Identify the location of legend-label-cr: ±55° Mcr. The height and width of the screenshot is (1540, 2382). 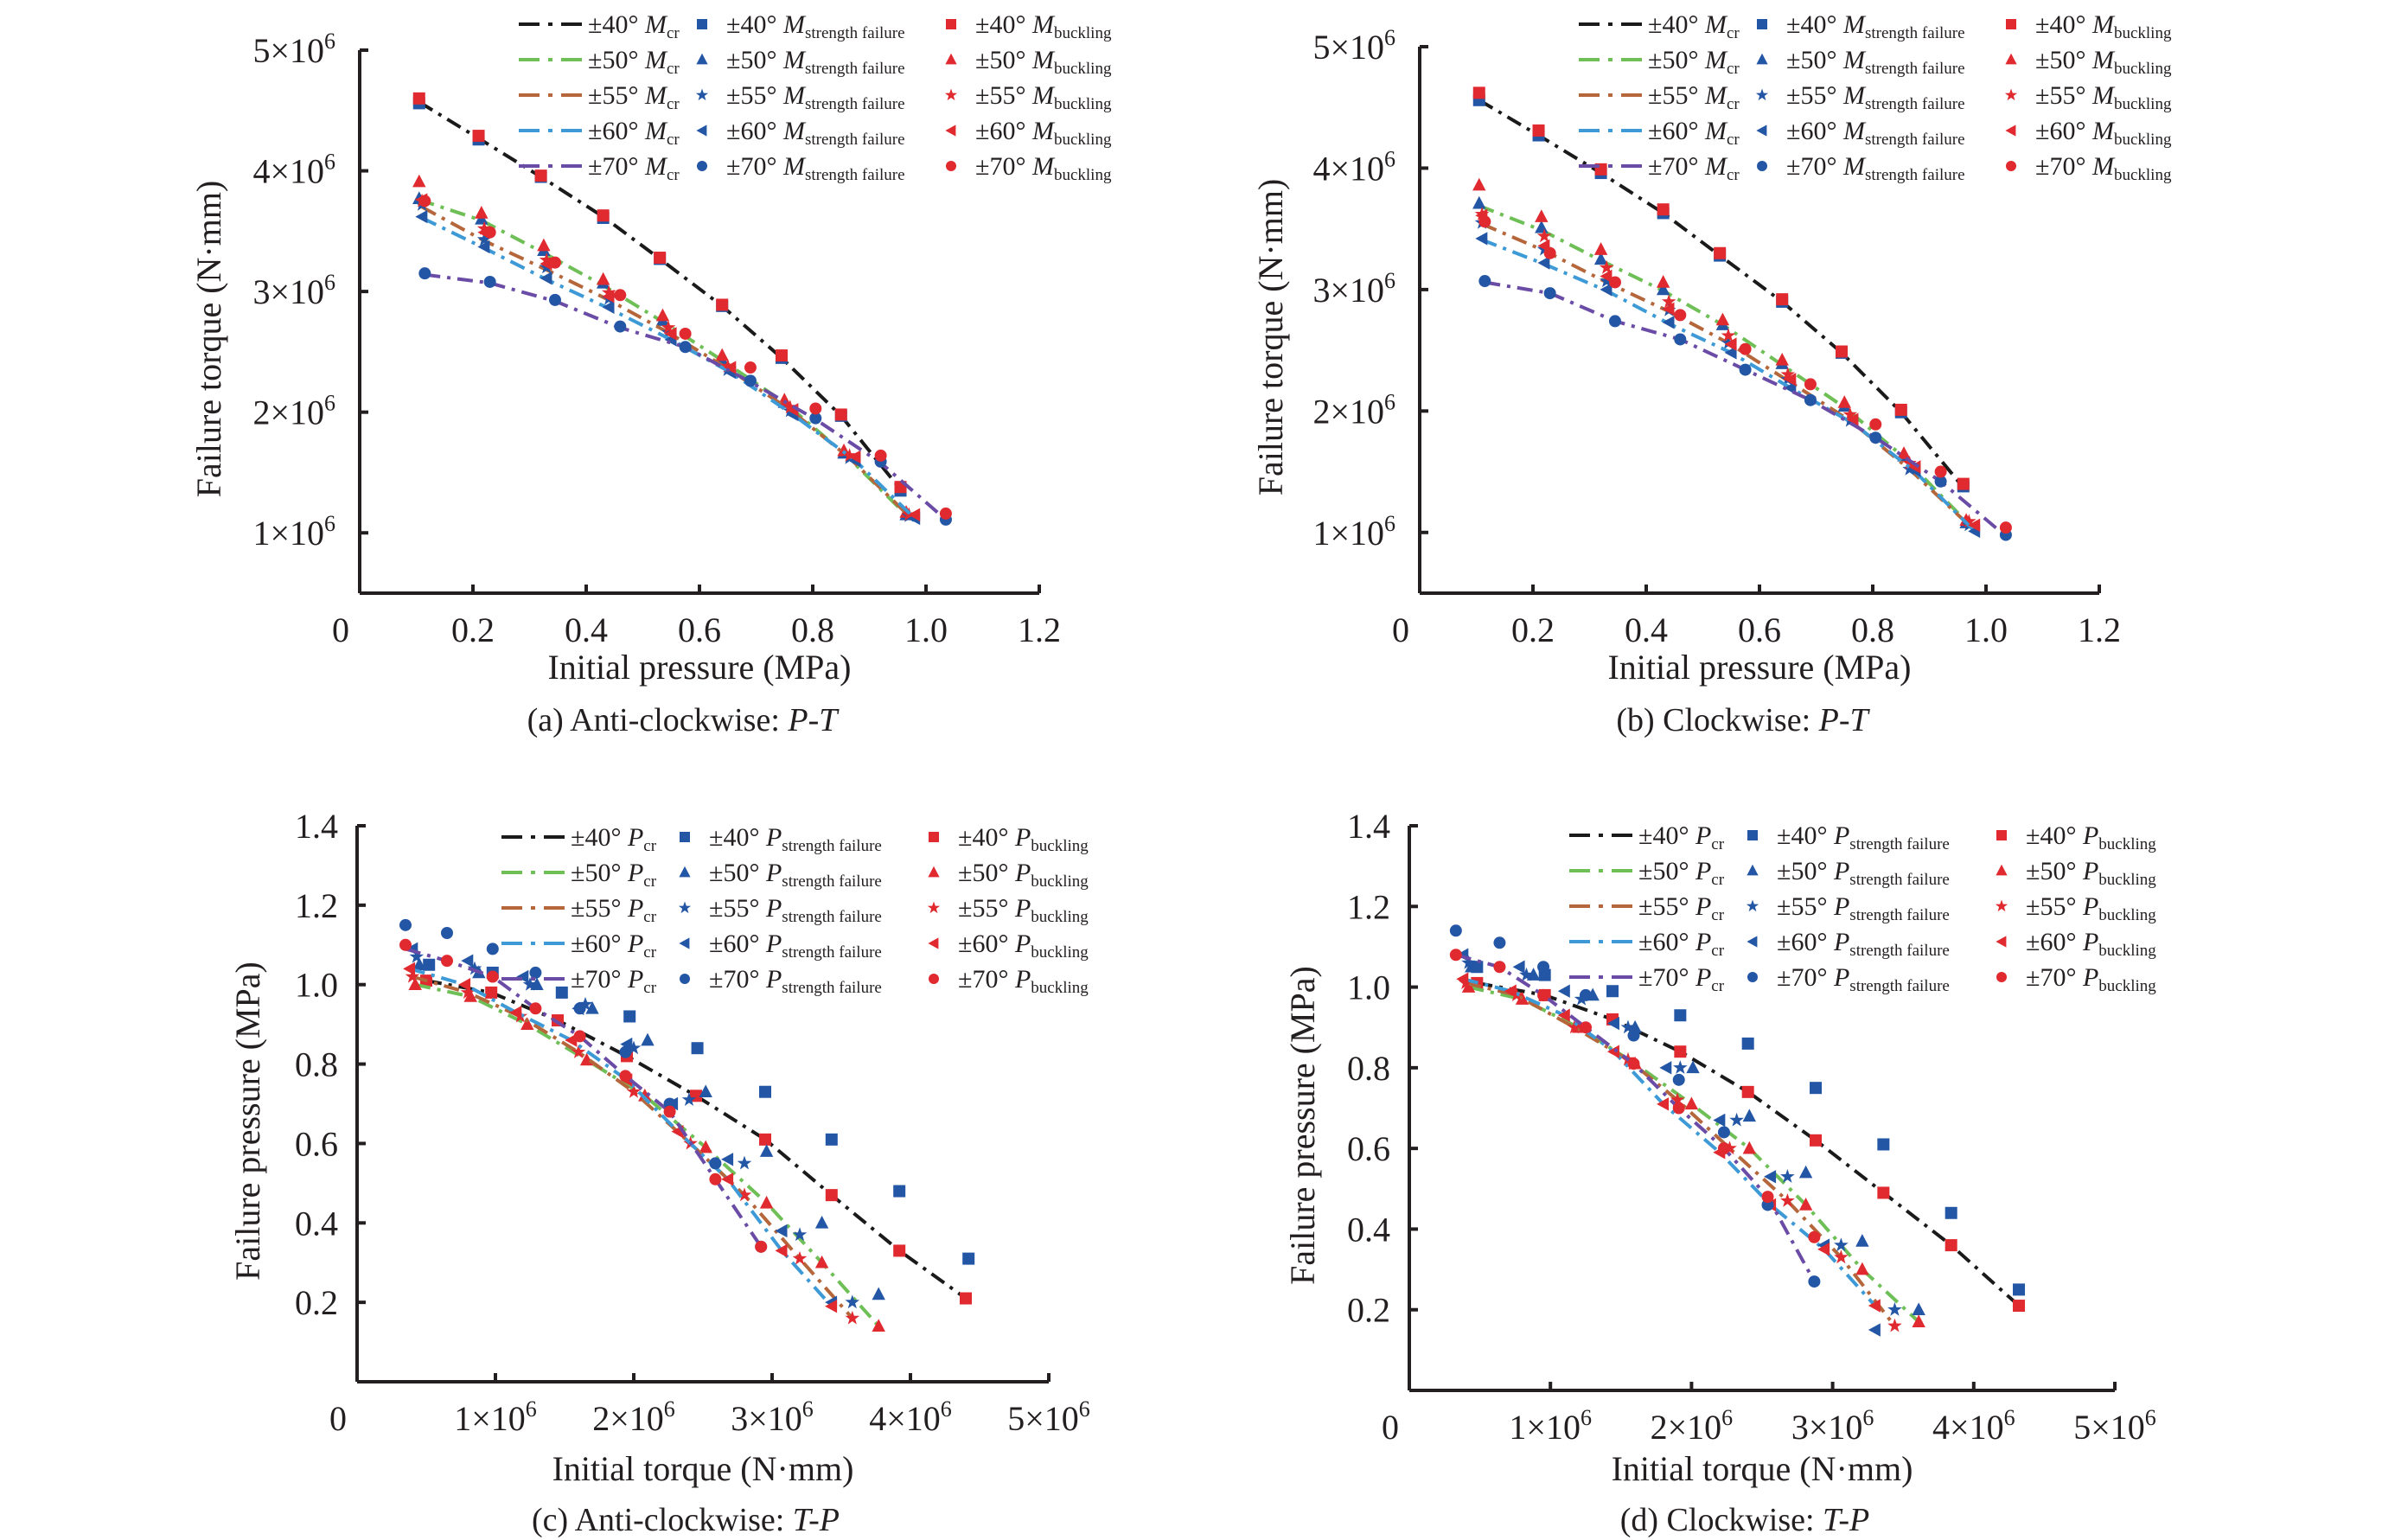
(634, 97).